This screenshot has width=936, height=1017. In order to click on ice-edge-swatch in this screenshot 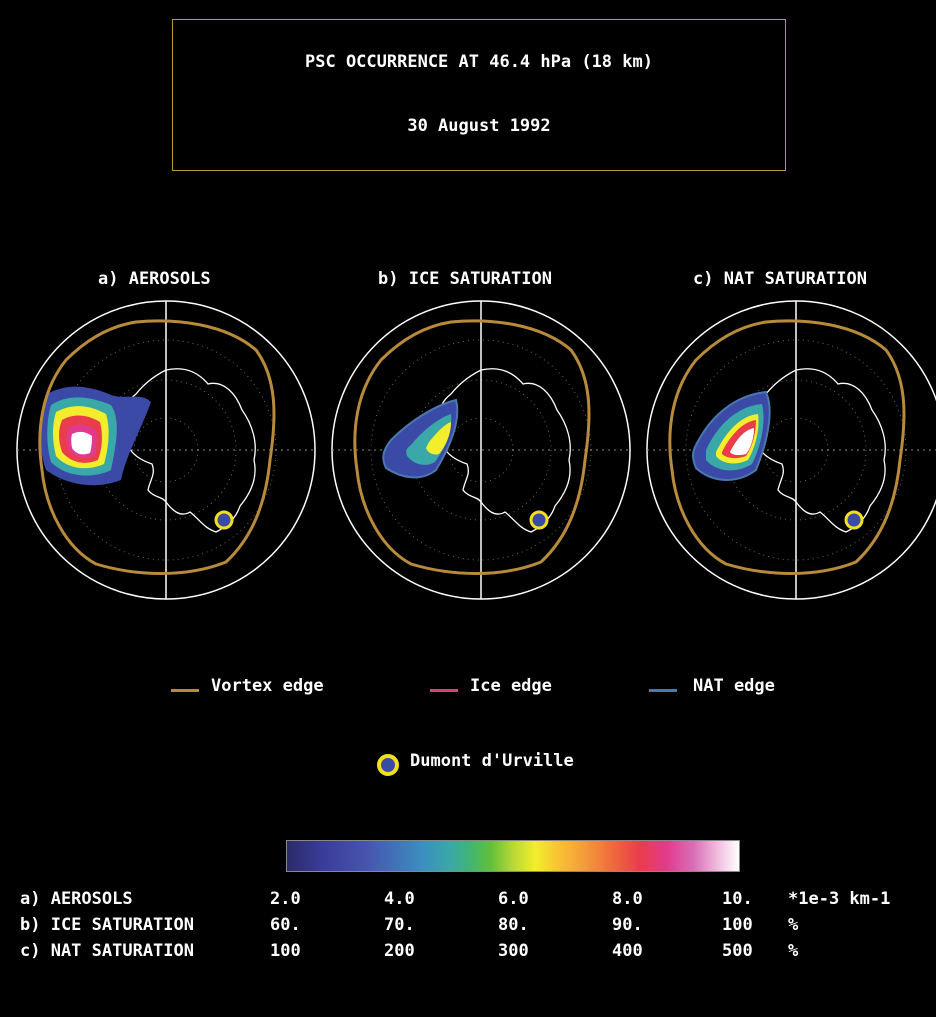, I will do `click(444, 690)`.